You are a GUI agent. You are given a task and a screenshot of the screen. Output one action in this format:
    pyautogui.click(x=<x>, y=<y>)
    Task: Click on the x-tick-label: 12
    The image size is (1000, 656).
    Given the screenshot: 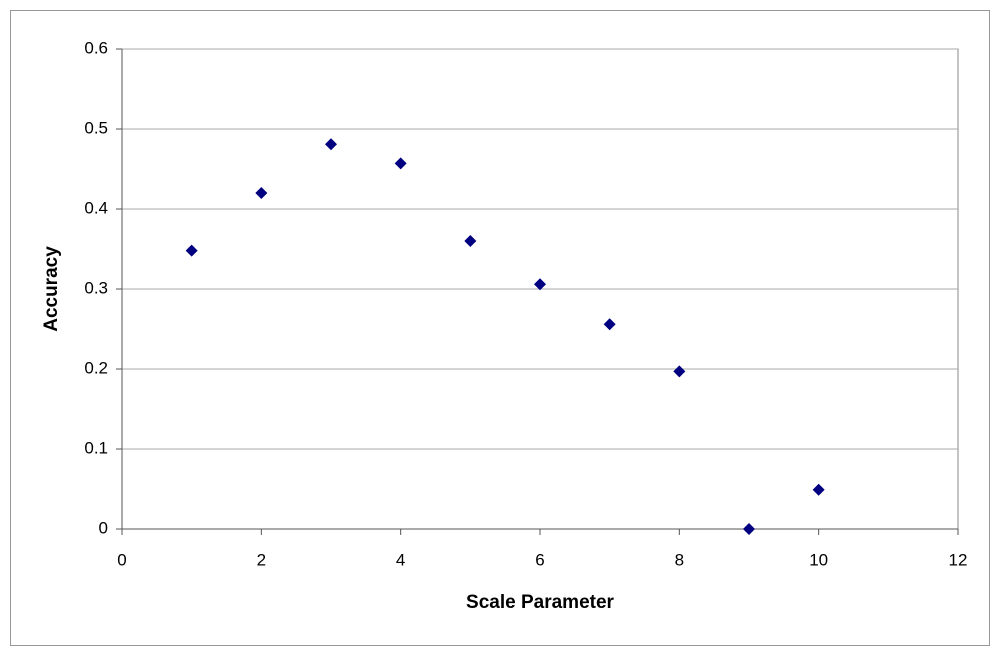 What is the action you would take?
    pyautogui.click(x=958, y=559)
    